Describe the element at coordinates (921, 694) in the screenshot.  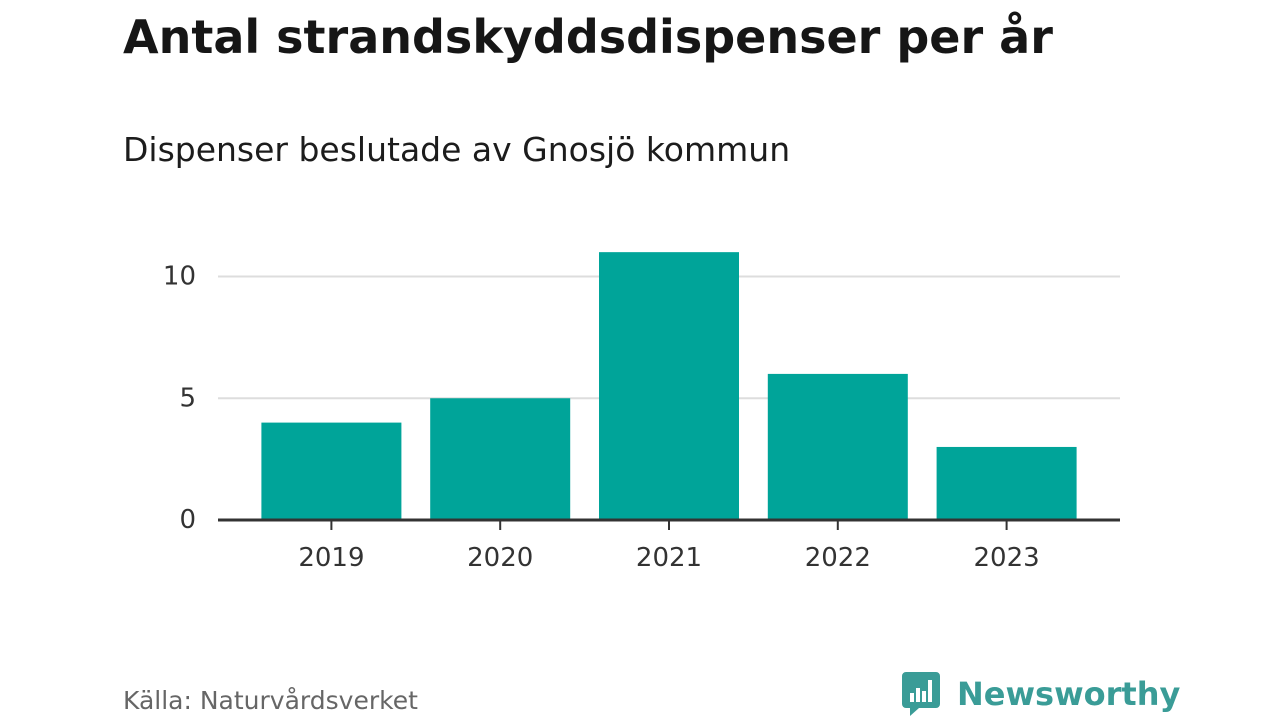
I see `newsworthy-logo-icon` at that location.